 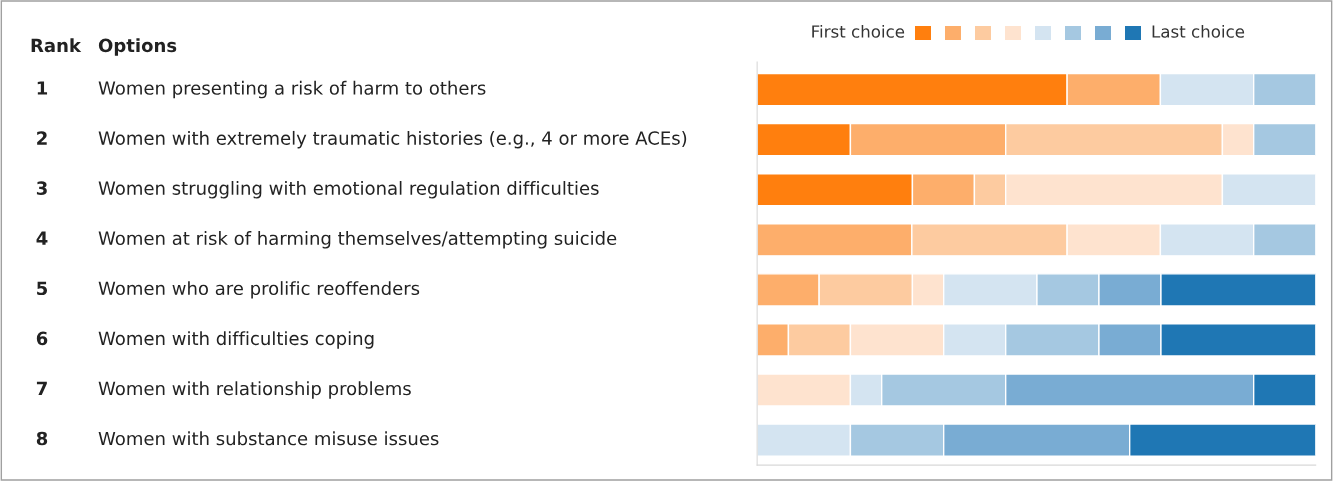 What do you see at coordinates (42, 338) in the screenshot?
I see `text: 6` at bounding box center [42, 338].